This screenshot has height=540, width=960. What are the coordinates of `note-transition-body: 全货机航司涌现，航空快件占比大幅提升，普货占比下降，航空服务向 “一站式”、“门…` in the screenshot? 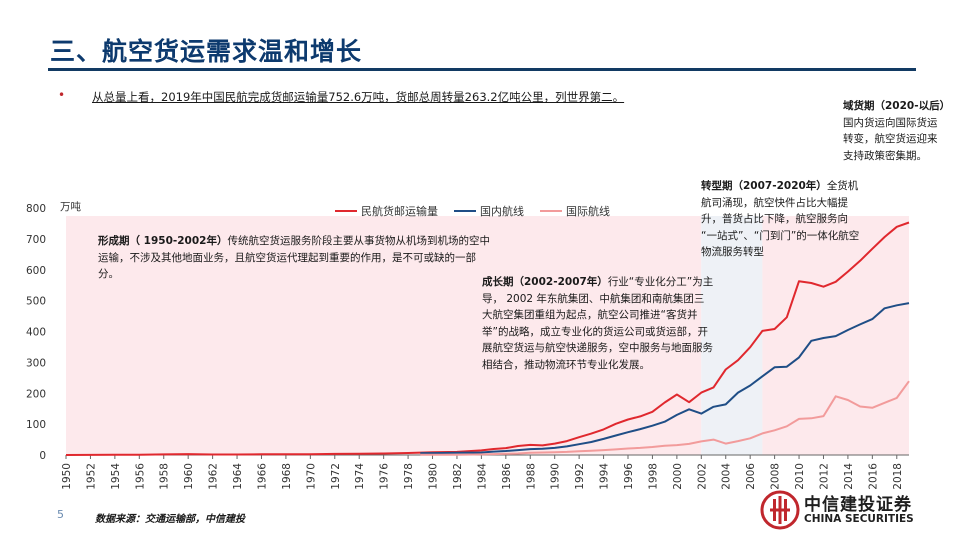 It's located at (780, 219).